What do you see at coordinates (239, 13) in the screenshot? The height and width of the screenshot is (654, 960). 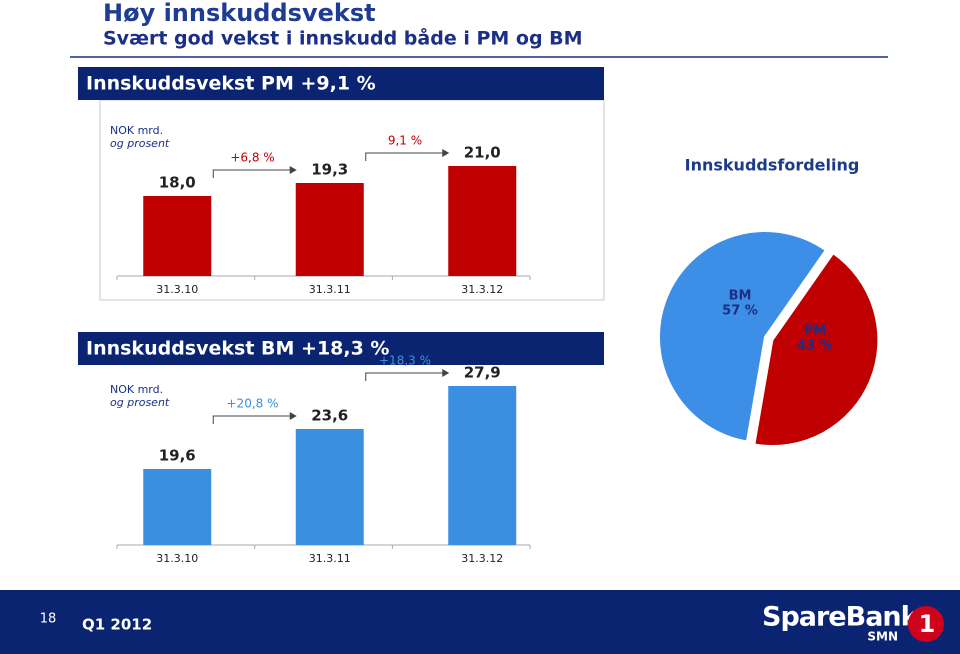 I see `slide-title: Høy innskuddsvekst` at bounding box center [239, 13].